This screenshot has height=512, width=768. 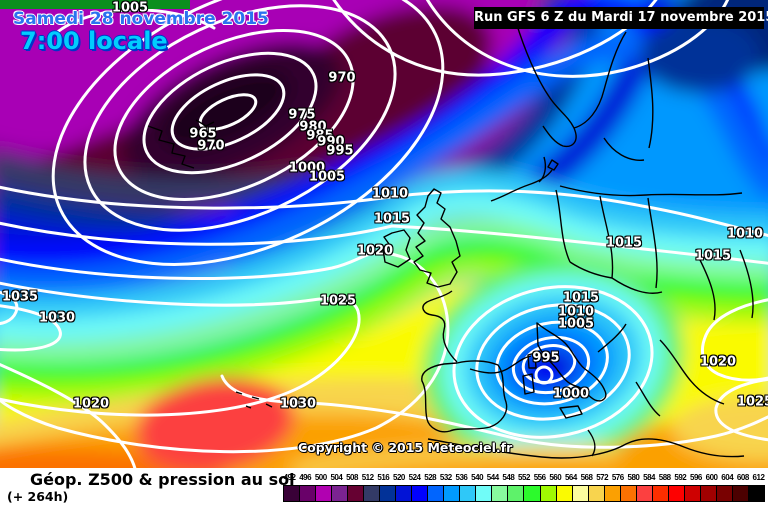 What do you see at coordinates (352, 477) in the screenshot?
I see `legend-tick: 508` at bounding box center [352, 477].